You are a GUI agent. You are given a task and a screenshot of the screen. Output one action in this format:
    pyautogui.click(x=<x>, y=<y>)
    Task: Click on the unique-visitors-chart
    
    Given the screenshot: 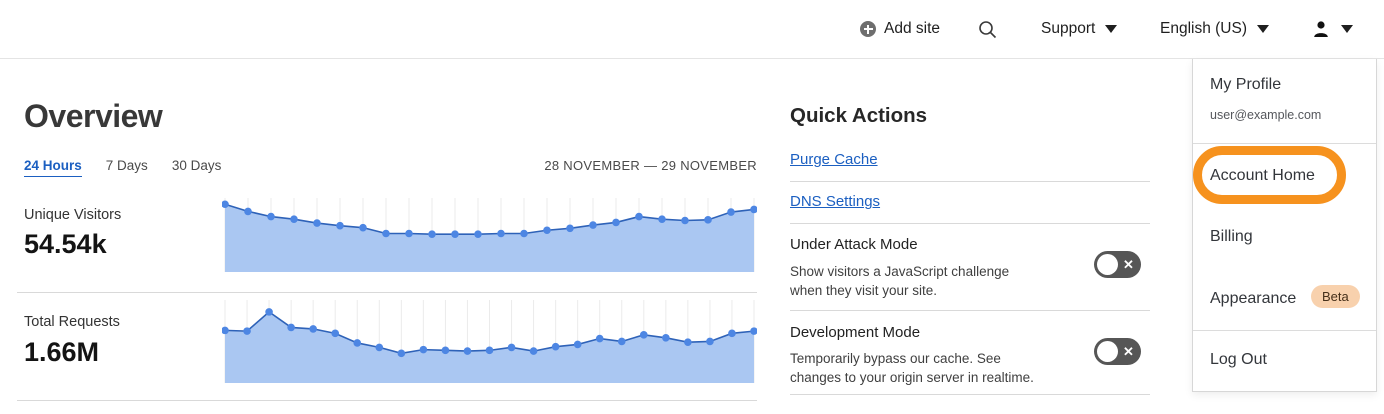 What is the action you would take?
    pyautogui.click(x=489, y=235)
    